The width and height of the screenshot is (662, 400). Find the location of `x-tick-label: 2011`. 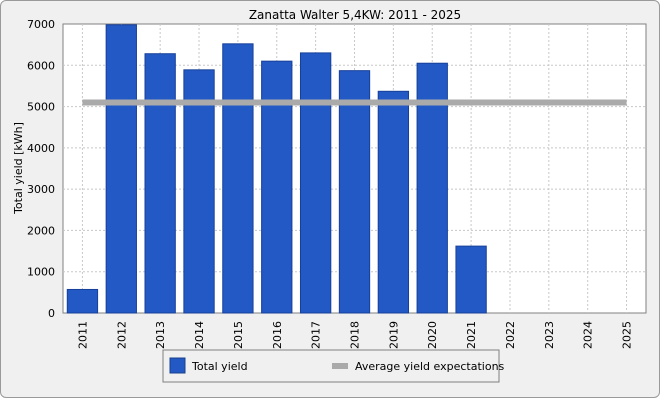

x-tick-label: 2011 is located at coordinates (82, 335).